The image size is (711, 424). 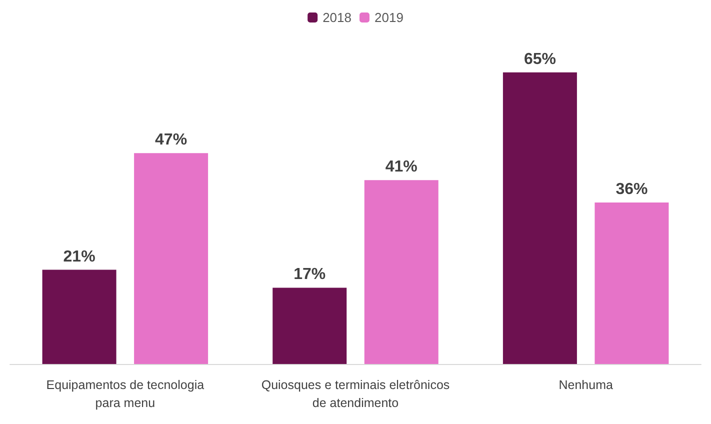 What do you see at coordinates (310, 275) in the screenshot?
I see `data-label: 17%` at bounding box center [310, 275].